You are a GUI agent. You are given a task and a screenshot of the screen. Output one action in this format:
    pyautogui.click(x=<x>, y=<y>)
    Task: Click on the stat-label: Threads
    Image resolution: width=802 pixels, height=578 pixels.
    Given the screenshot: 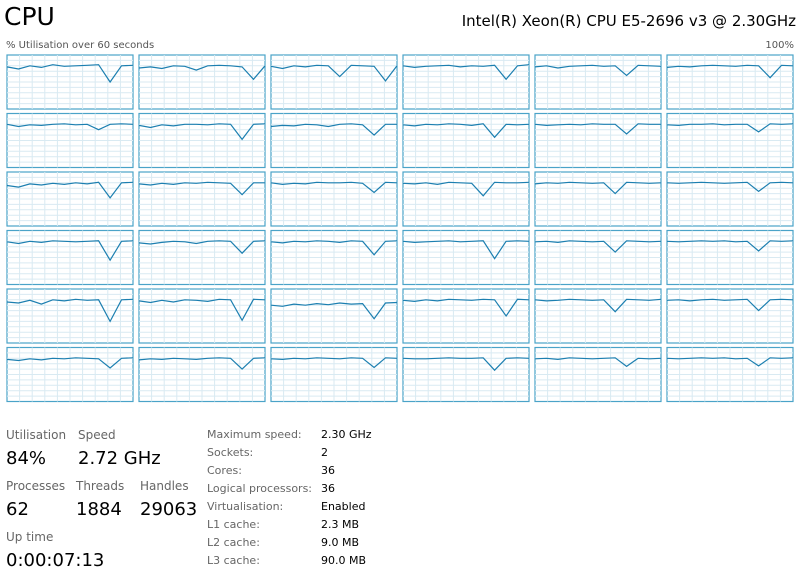 What is the action you would take?
    pyautogui.click(x=100, y=486)
    